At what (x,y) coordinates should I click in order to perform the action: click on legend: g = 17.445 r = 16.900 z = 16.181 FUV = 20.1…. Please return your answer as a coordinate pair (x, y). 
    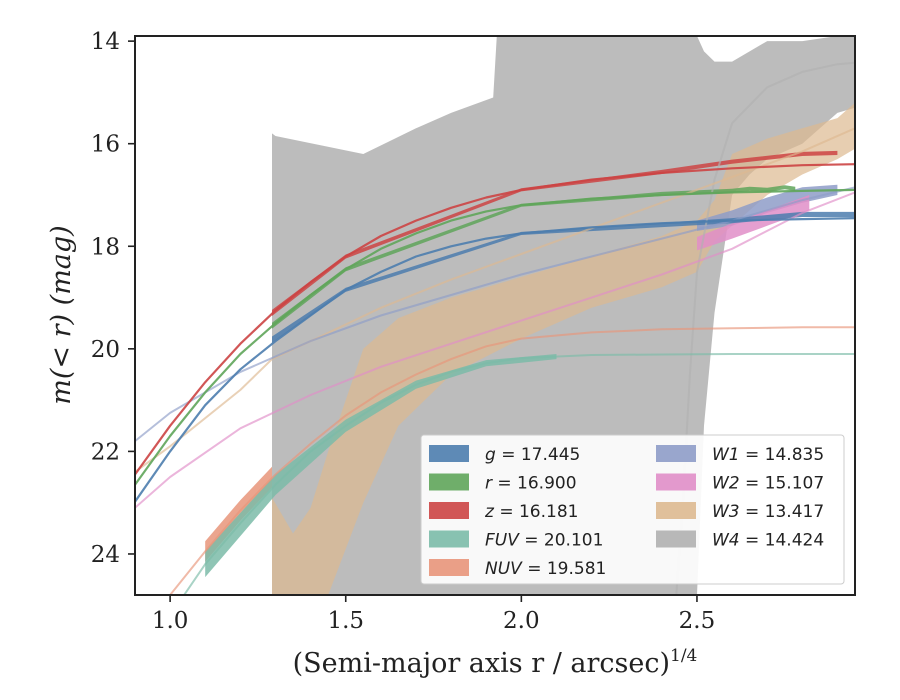
    Looking at the image, I should click on (632, 509).